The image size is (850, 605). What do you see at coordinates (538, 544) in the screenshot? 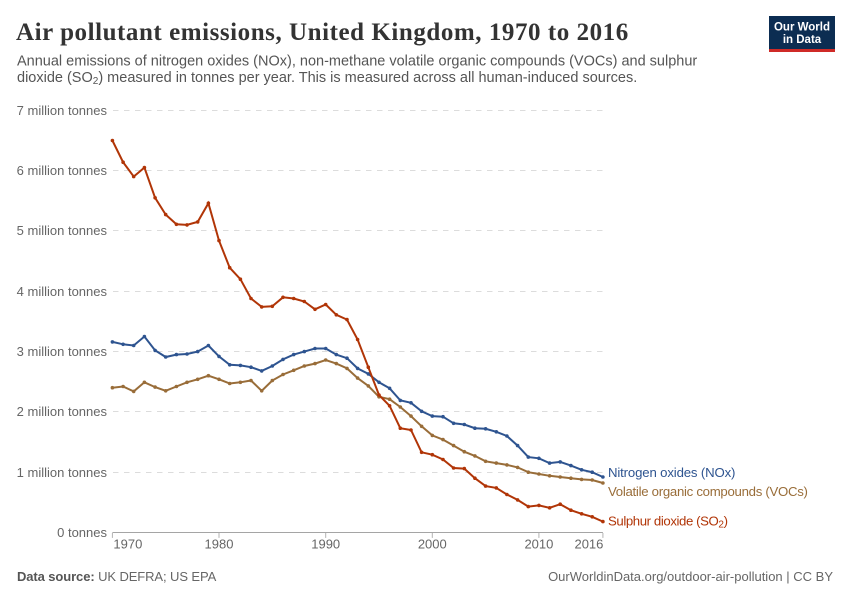
I see `svg-text: 2010` at bounding box center [538, 544].